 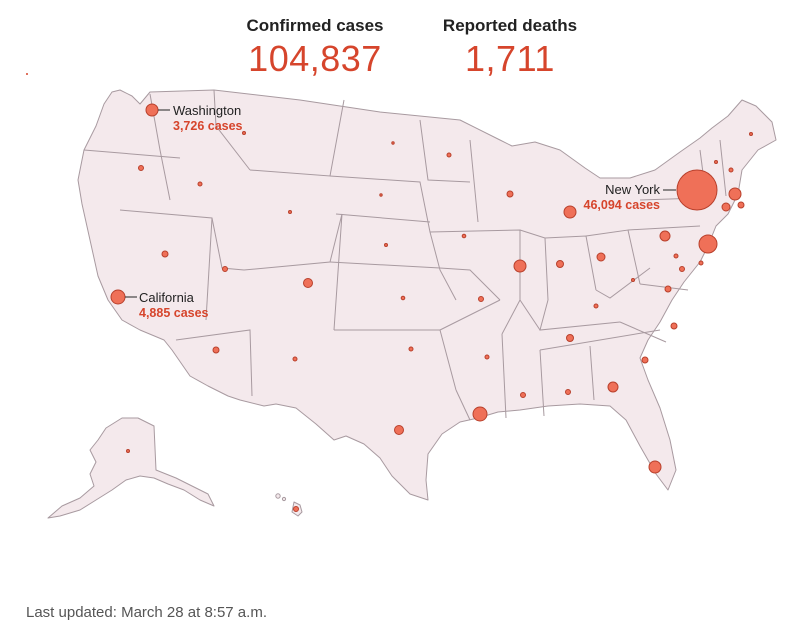 I want to click on bubble-idaho, so click(x=200, y=184).